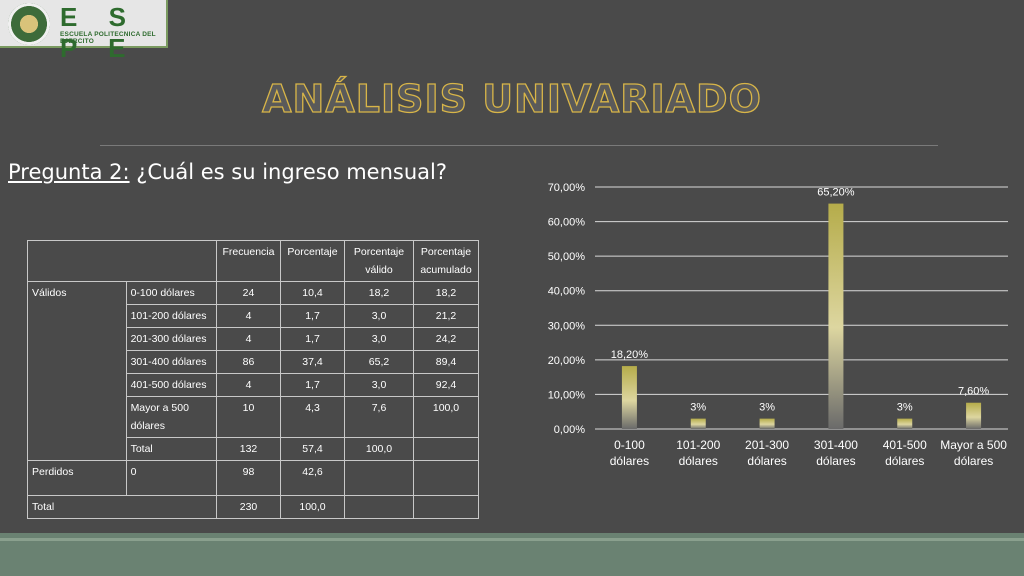 The height and width of the screenshot is (576, 1024). What do you see at coordinates (312, 478) in the screenshot?
I see `table-cell: 42,6` at bounding box center [312, 478].